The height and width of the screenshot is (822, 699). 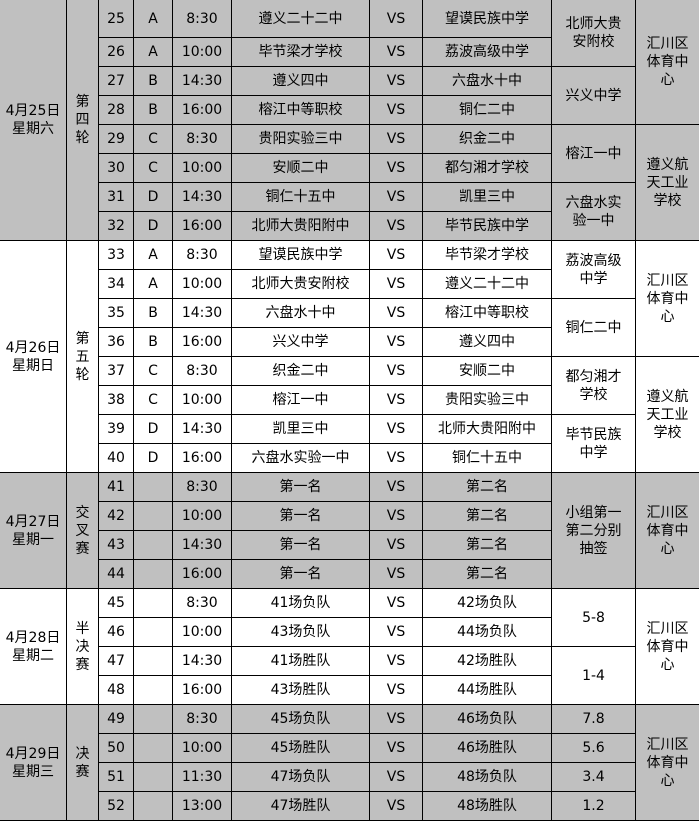 What do you see at coordinates (116, 632) in the screenshot?
I see `match-number: 46` at bounding box center [116, 632].